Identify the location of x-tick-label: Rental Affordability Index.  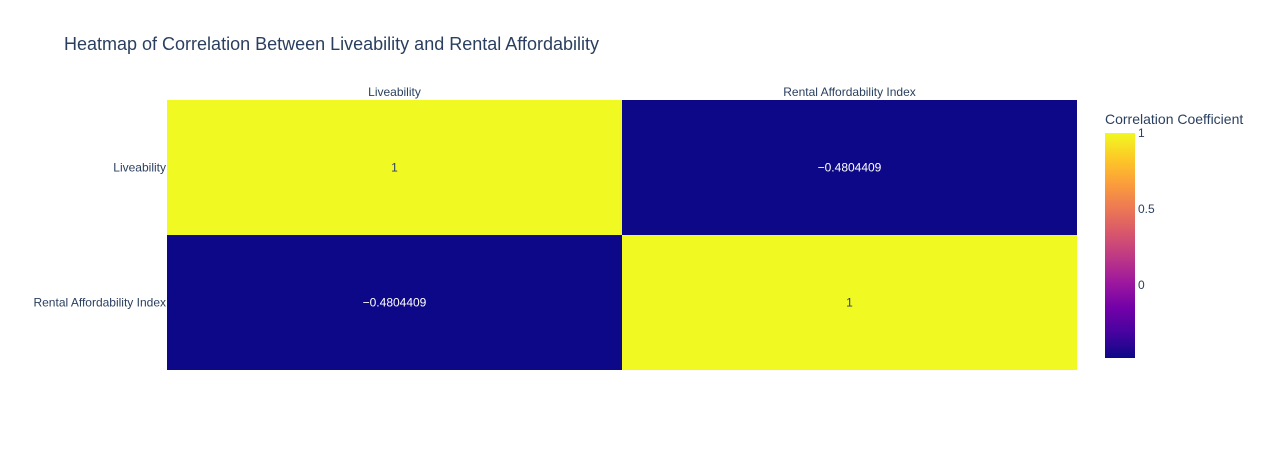
(849, 92).